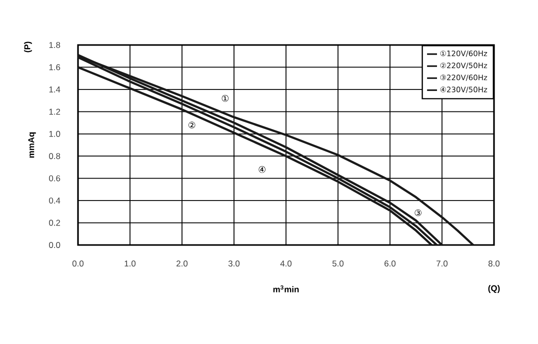 The width and height of the screenshot is (538, 344). I want to click on y-tick-label: 1.0, so click(54, 133).